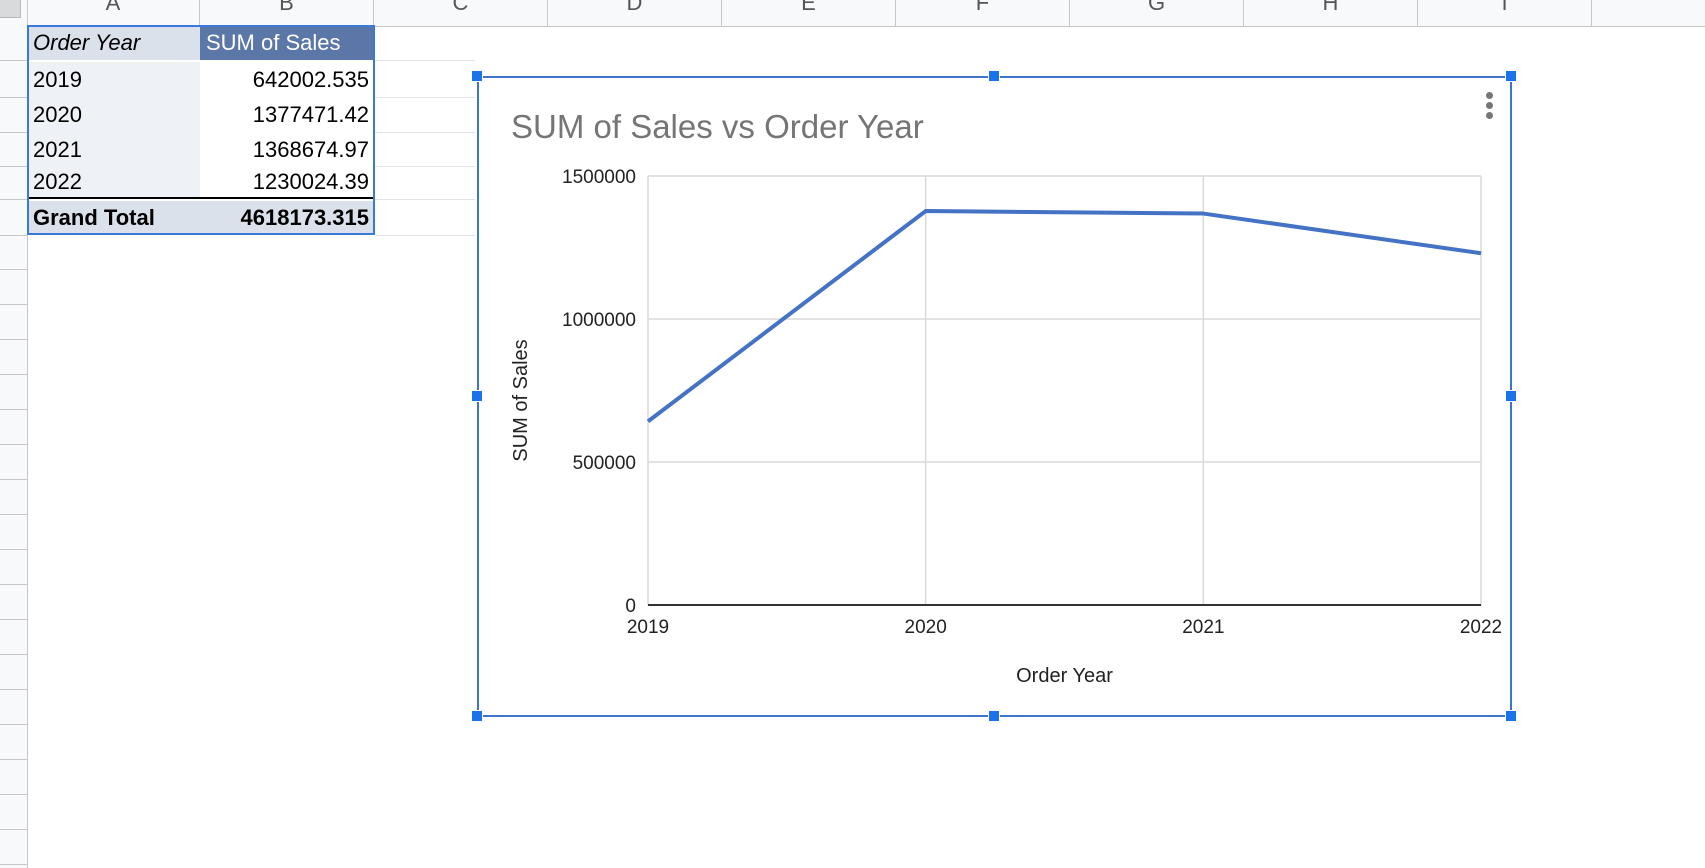 Image resolution: width=1705 pixels, height=868 pixels. What do you see at coordinates (1203, 627) in the screenshot?
I see `x-tick-label: 2021` at bounding box center [1203, 627].